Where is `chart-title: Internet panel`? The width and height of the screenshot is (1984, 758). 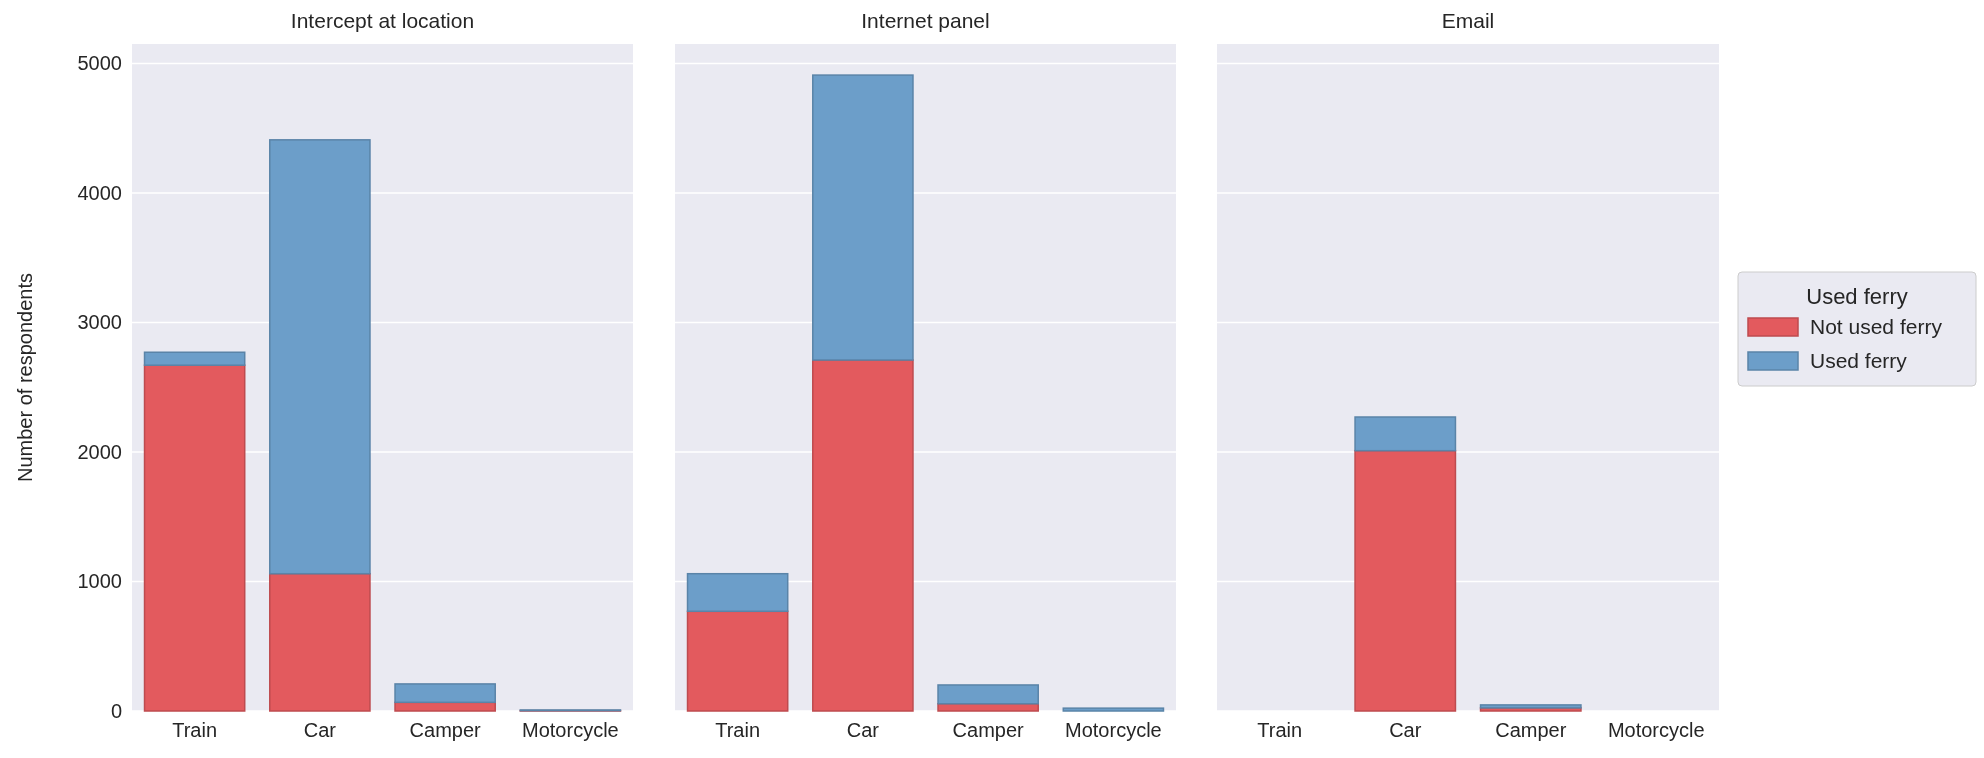 chart-title: Internet panel is located at coordinates (925, 20).